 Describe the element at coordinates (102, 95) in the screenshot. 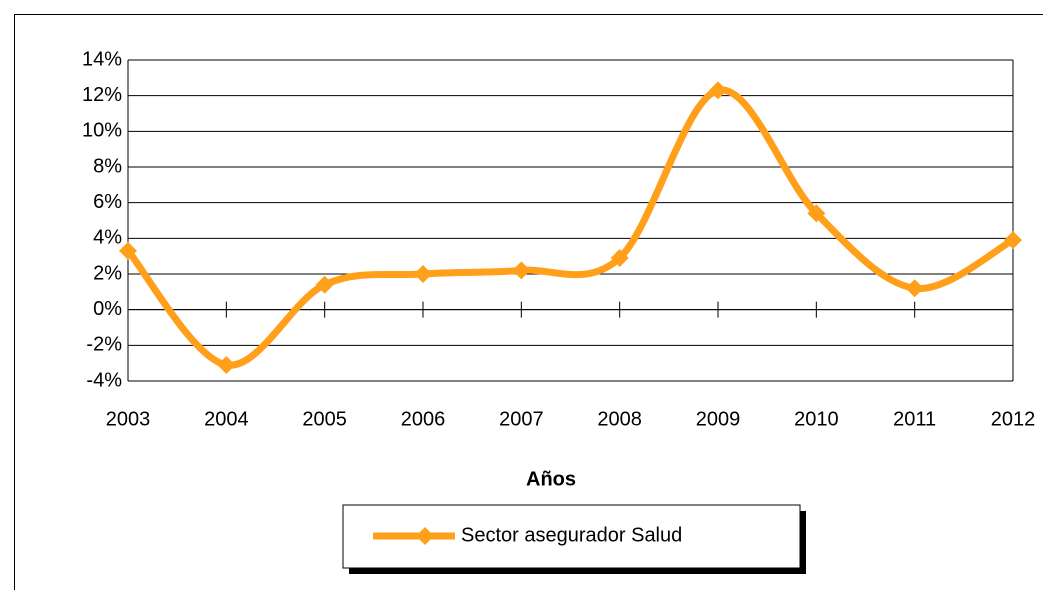

I see `y-tick-label: 12%` at that location.